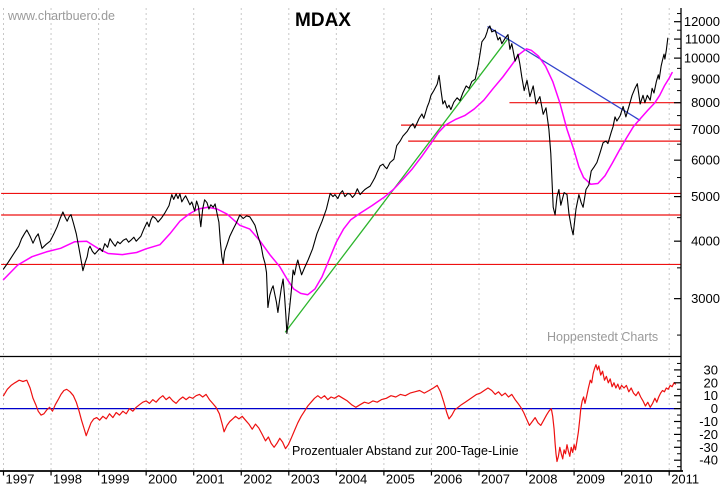 The image size is (723, 485). What do you see at coordinates (590, 478) in the screenshot?
I see `svg-text: 2009` at bounding box center [590, 478].